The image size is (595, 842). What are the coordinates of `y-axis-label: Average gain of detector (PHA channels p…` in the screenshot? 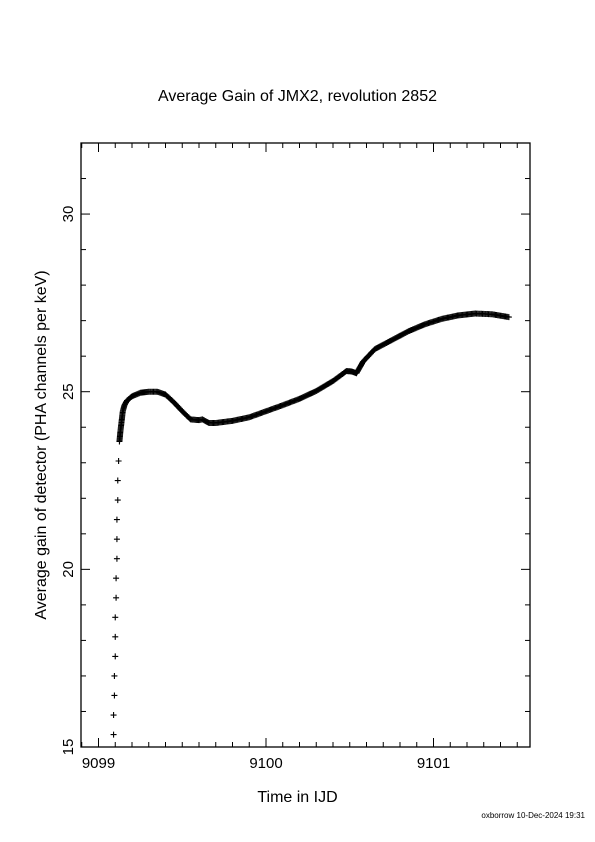 It's located at (41, 445).